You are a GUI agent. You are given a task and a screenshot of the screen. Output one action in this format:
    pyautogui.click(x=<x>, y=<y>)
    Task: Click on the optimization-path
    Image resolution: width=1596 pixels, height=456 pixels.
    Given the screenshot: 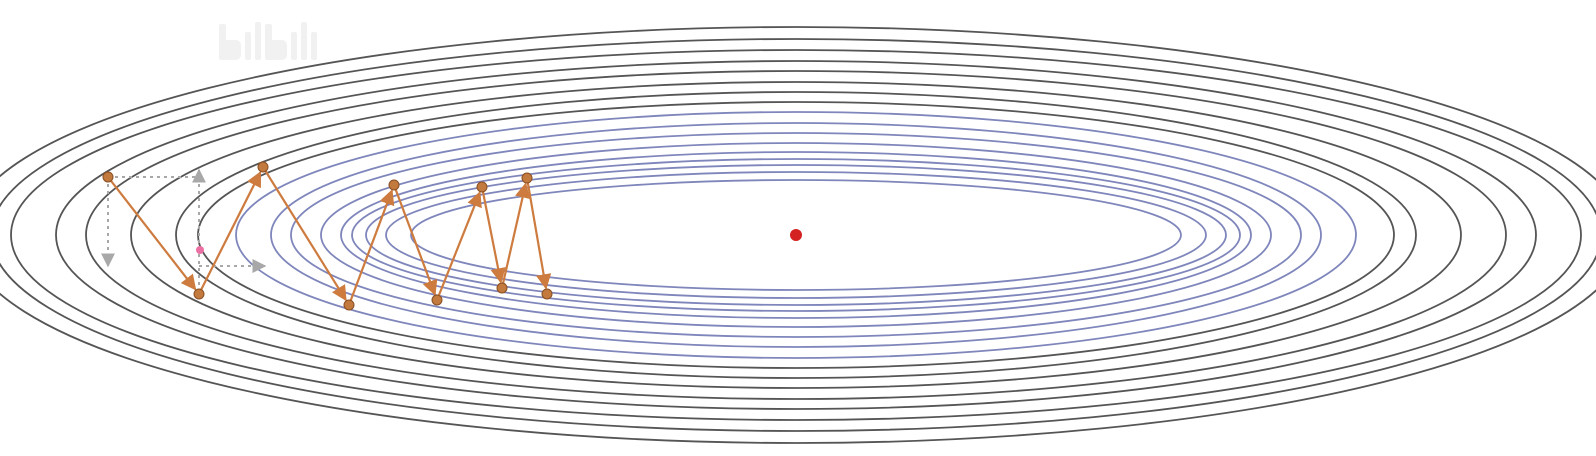 What is the action you would take?
    pyautogui.click(x=329, y=236)
    